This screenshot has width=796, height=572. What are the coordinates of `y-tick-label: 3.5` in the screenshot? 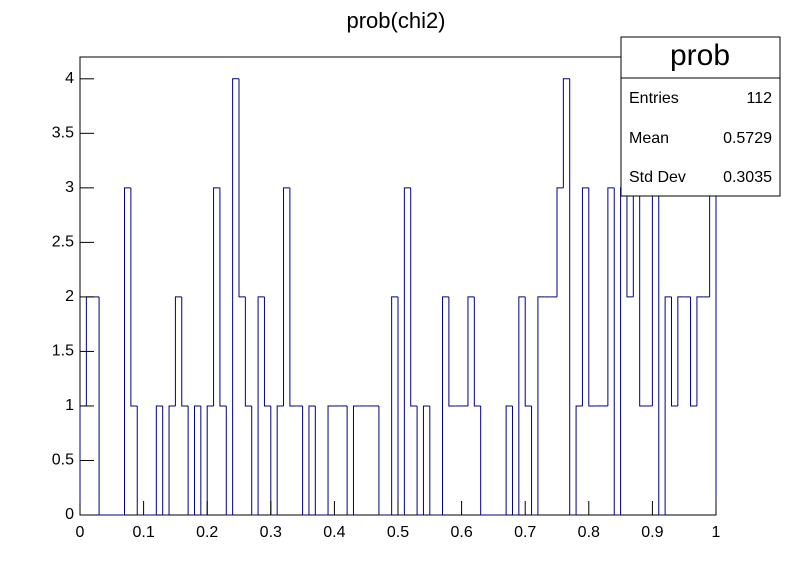 It's located at (63, 133).